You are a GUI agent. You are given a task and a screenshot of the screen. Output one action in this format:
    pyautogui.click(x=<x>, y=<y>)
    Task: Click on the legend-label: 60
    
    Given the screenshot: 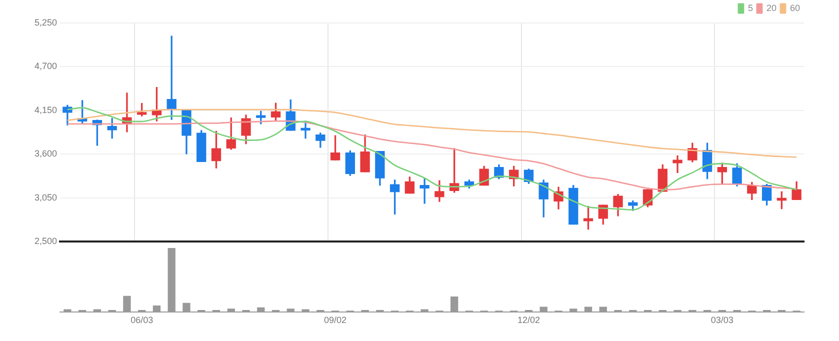 What is the action you would take?
    pyautogui.click(x=795, y=7)
    